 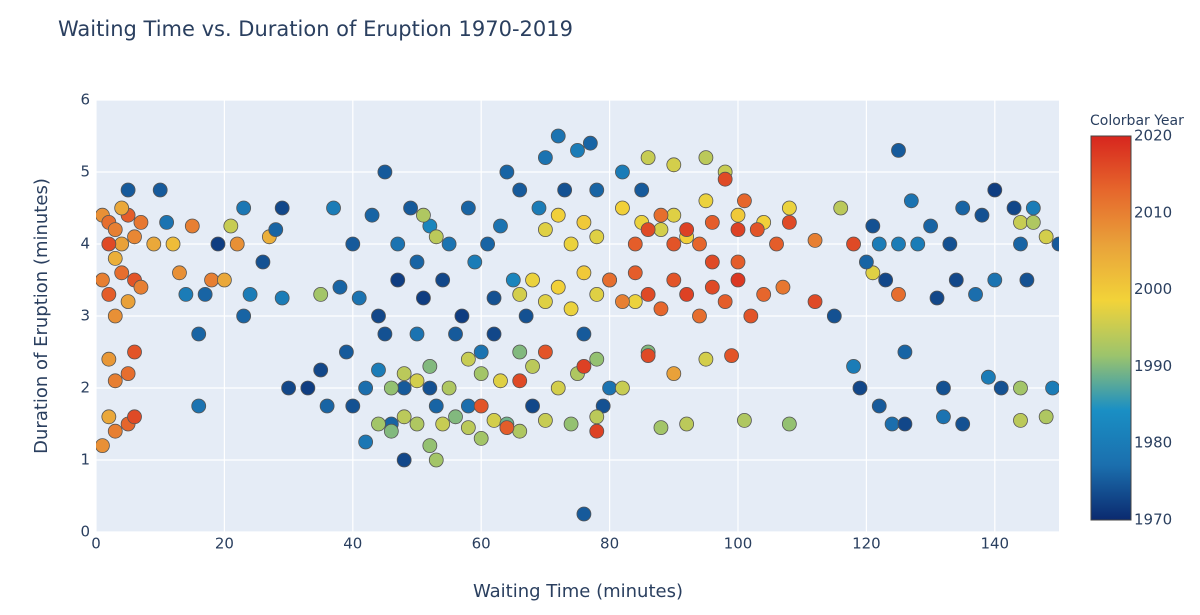 What do you see at coordinates (1153, 136) in the screenshot?
I see `colorbar-tick-label: 2020` at bounding box center [1153, 136].